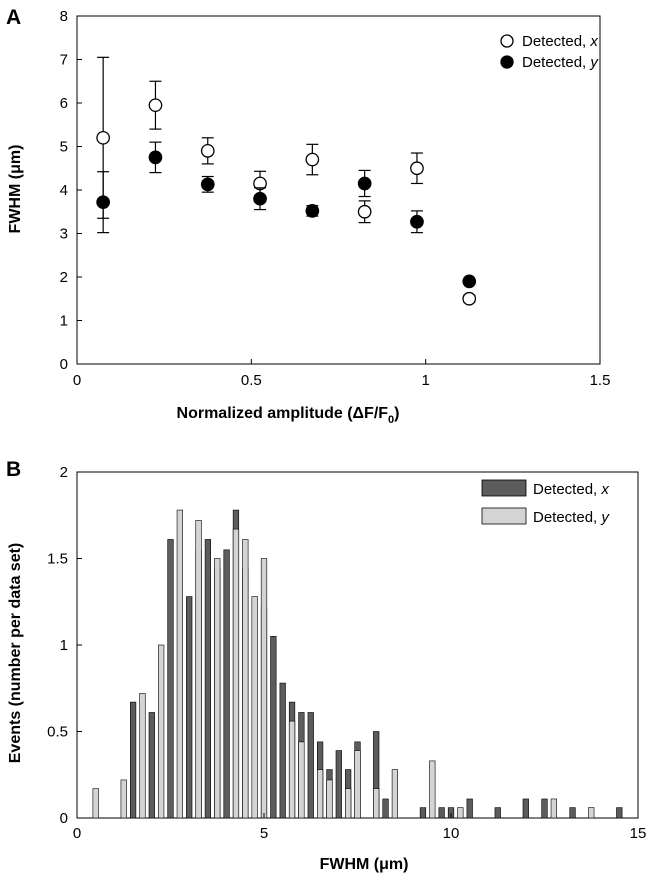  I want to click on panel-a-legend: Detected, x Detected, y, so click(549, 52).